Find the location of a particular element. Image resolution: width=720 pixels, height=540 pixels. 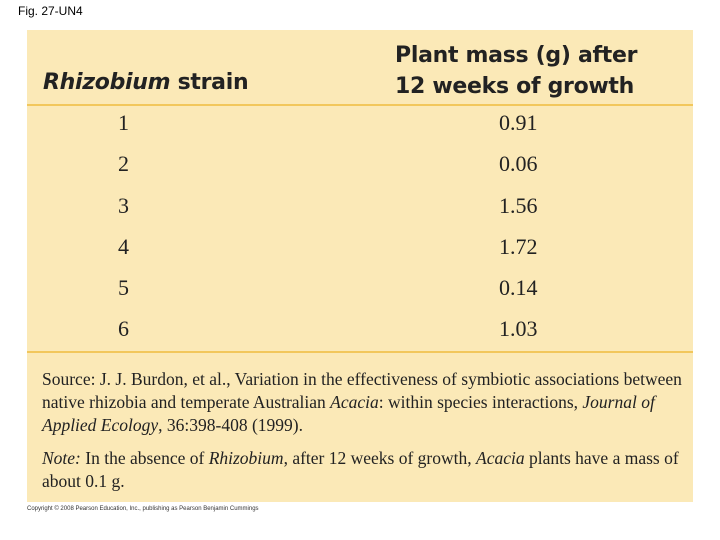

table-row: 3 1.56 is located at coordinates (360, 213).